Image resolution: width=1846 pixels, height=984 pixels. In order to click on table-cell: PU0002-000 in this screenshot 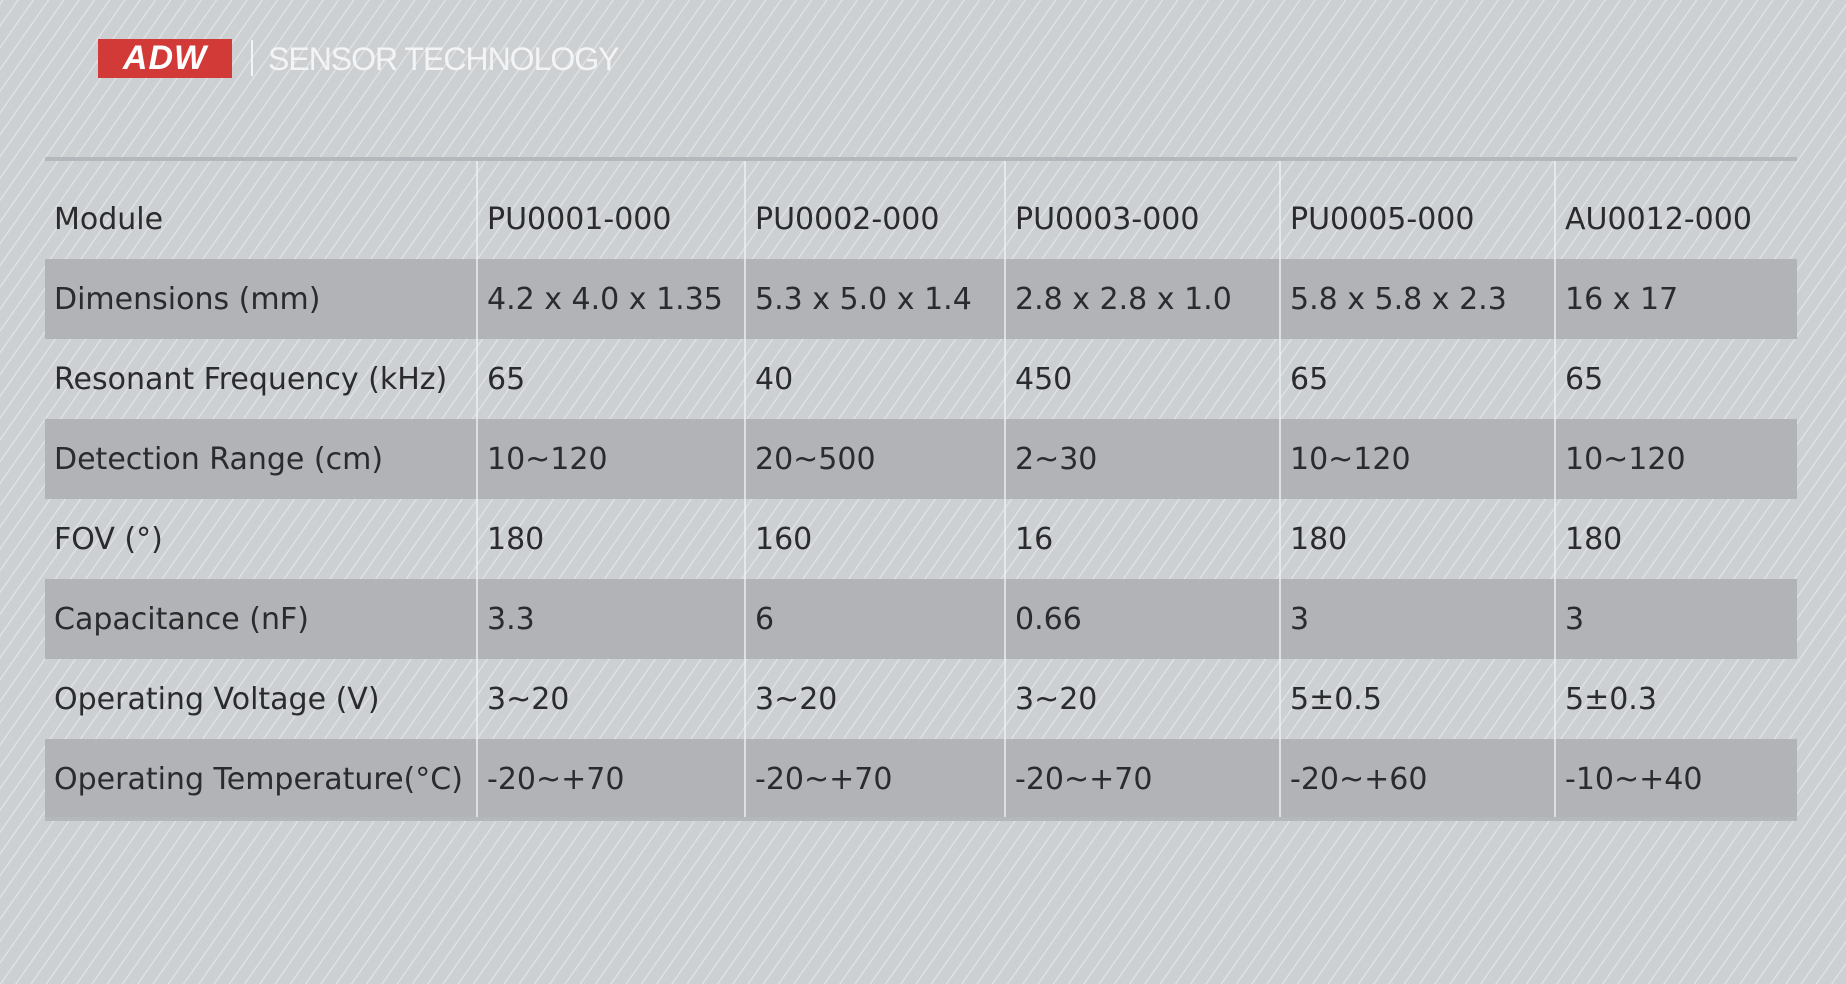, I will do `click(876, 210)`.